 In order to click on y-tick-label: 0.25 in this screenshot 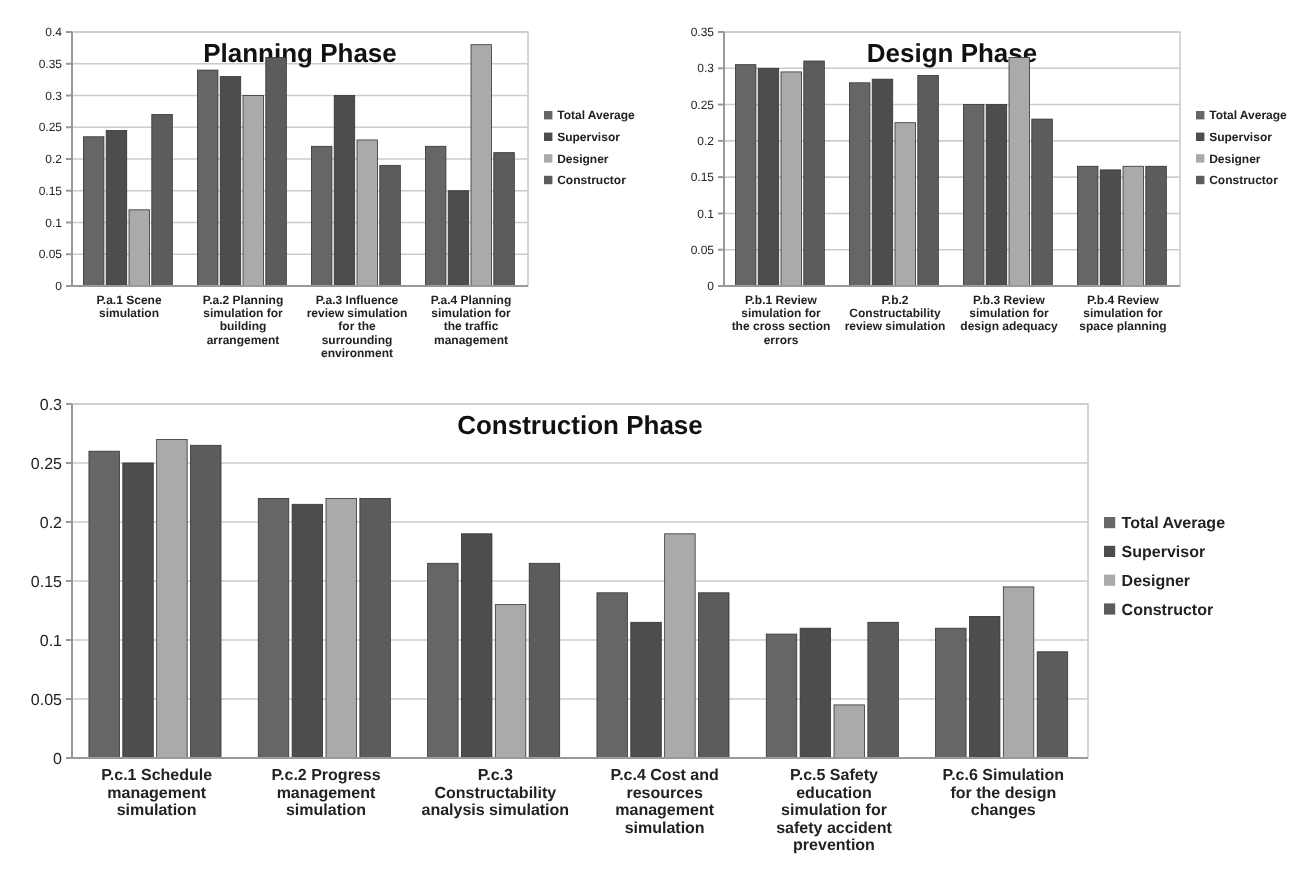, I will do `click(47, 463)`.